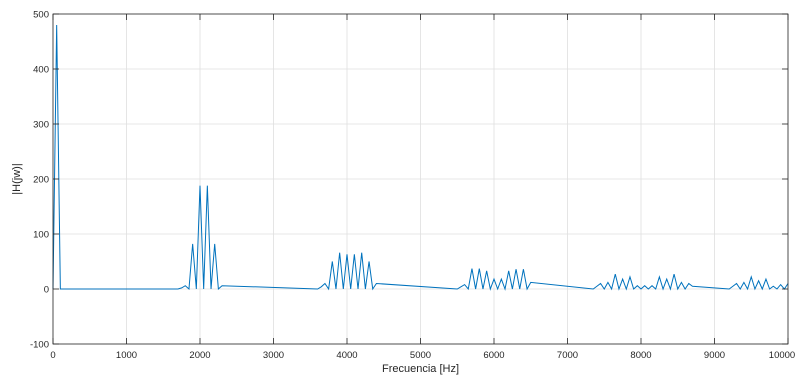  I want to click on x-tick-label: 1000, so click(126, 355).